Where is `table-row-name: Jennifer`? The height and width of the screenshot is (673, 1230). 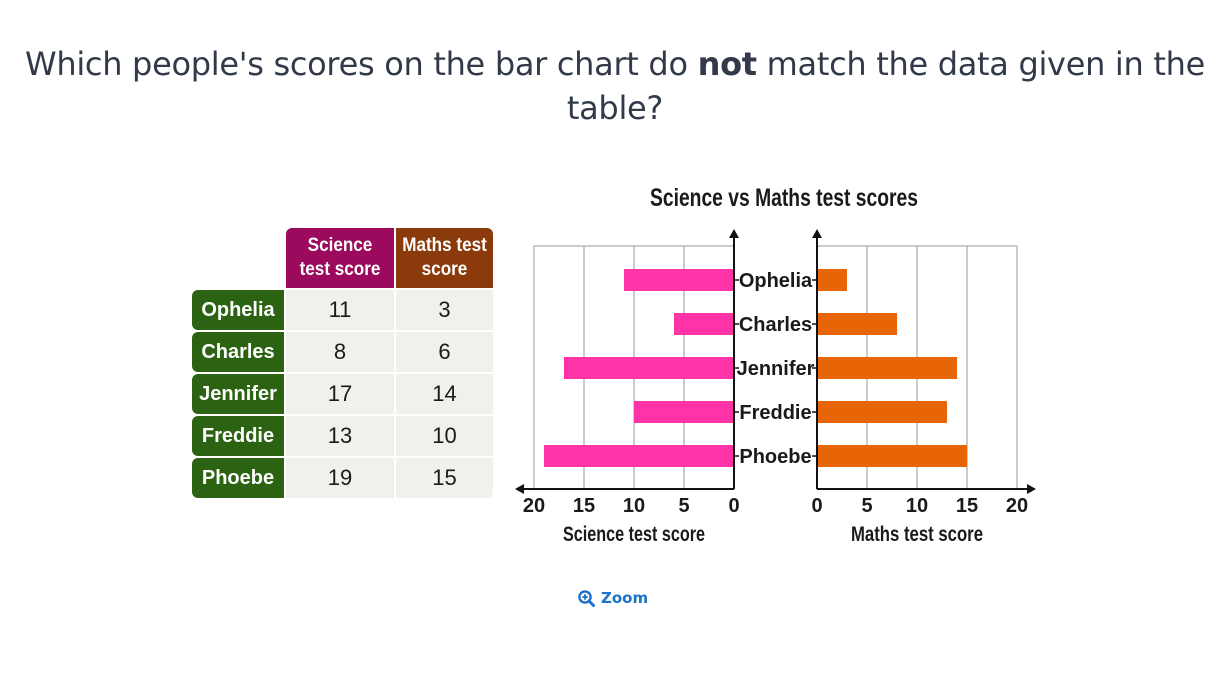
table-row-name: Jennifer is located at coordinates (238, 394).